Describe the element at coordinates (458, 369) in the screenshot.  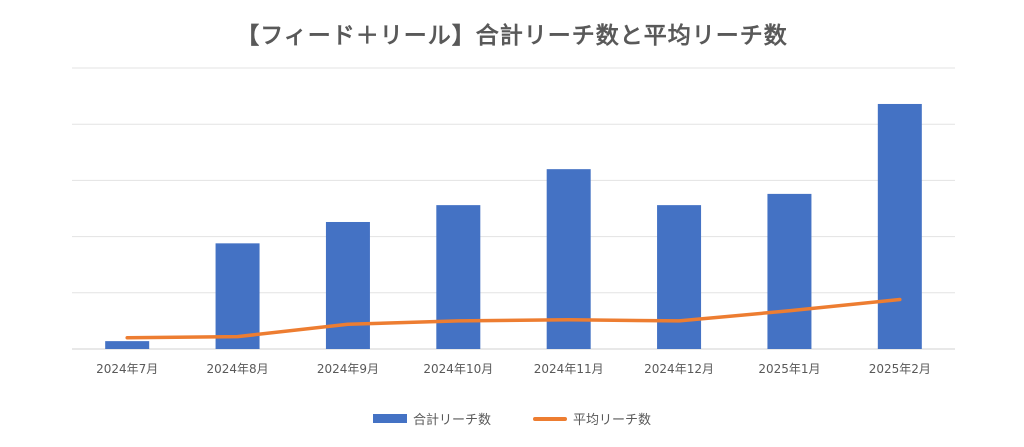
I see `x-tick-label-4: 2024年10月` at that location.